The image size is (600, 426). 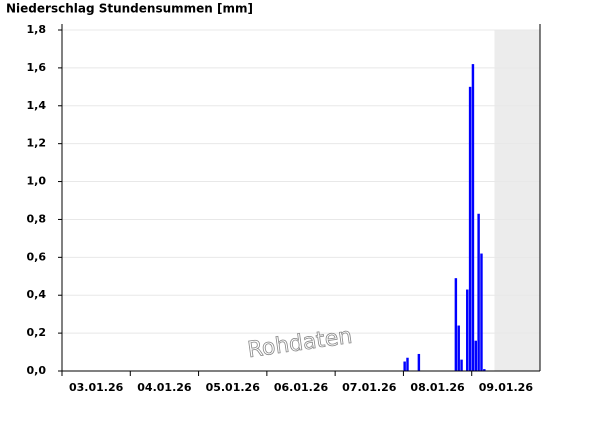 I want to click on y-tick-label: 0,2, so click(x=37, y=332).